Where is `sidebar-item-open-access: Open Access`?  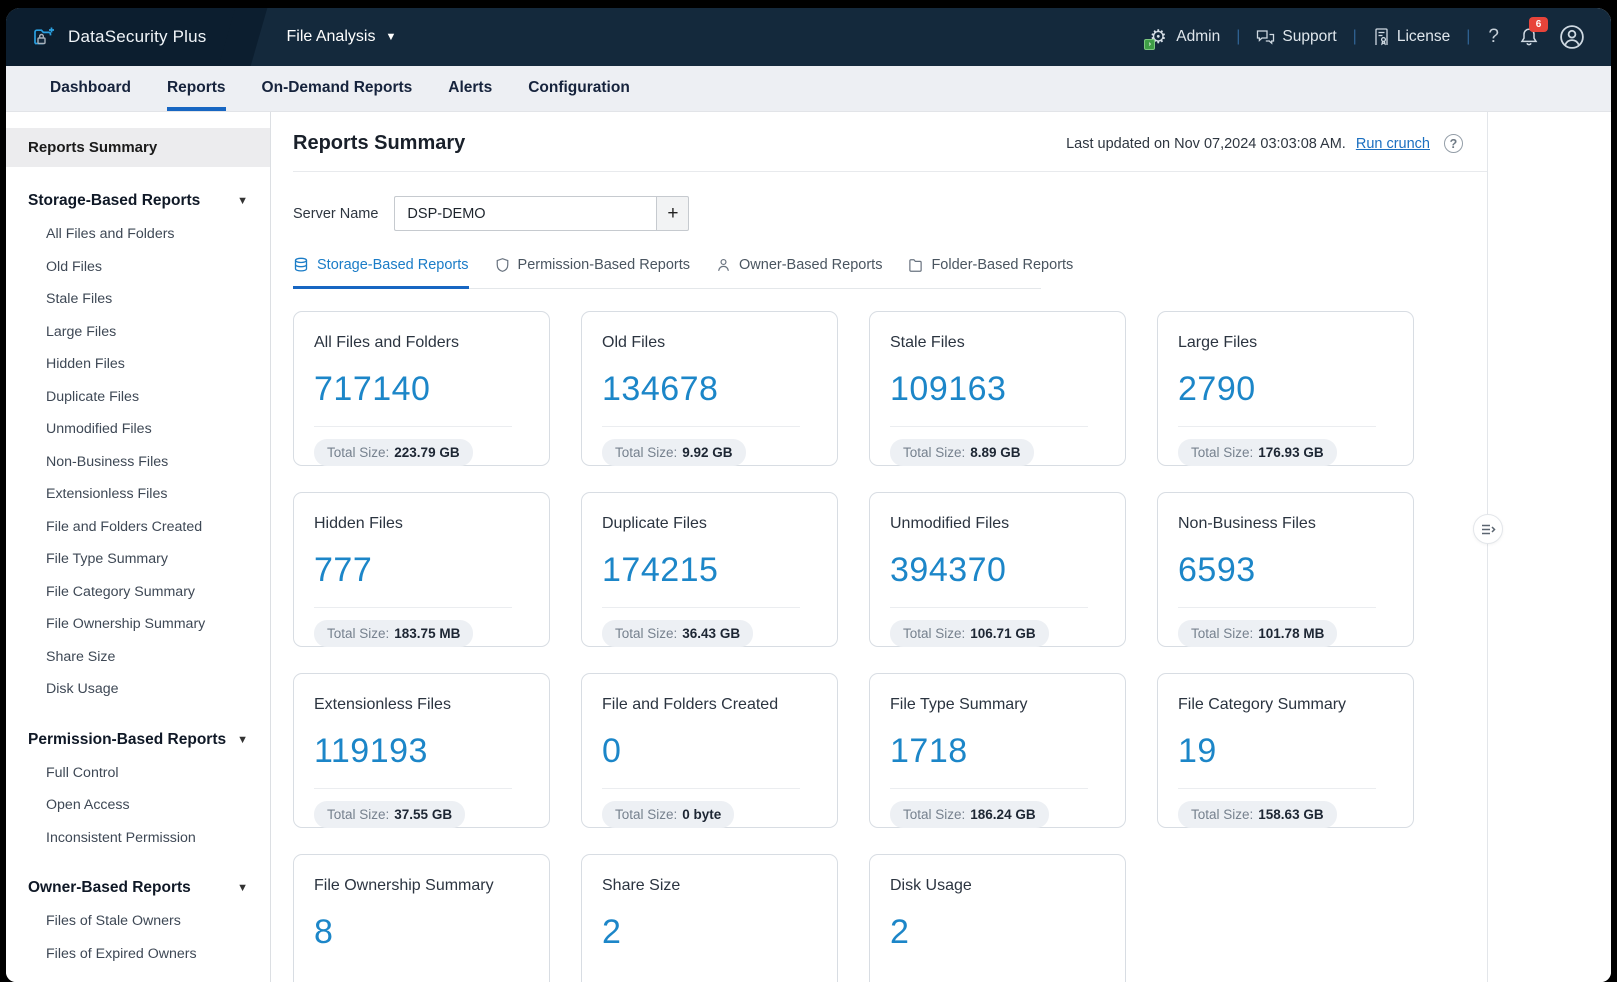
sidebar-item-open-access: Open Access is located at coordinates (88, 805).